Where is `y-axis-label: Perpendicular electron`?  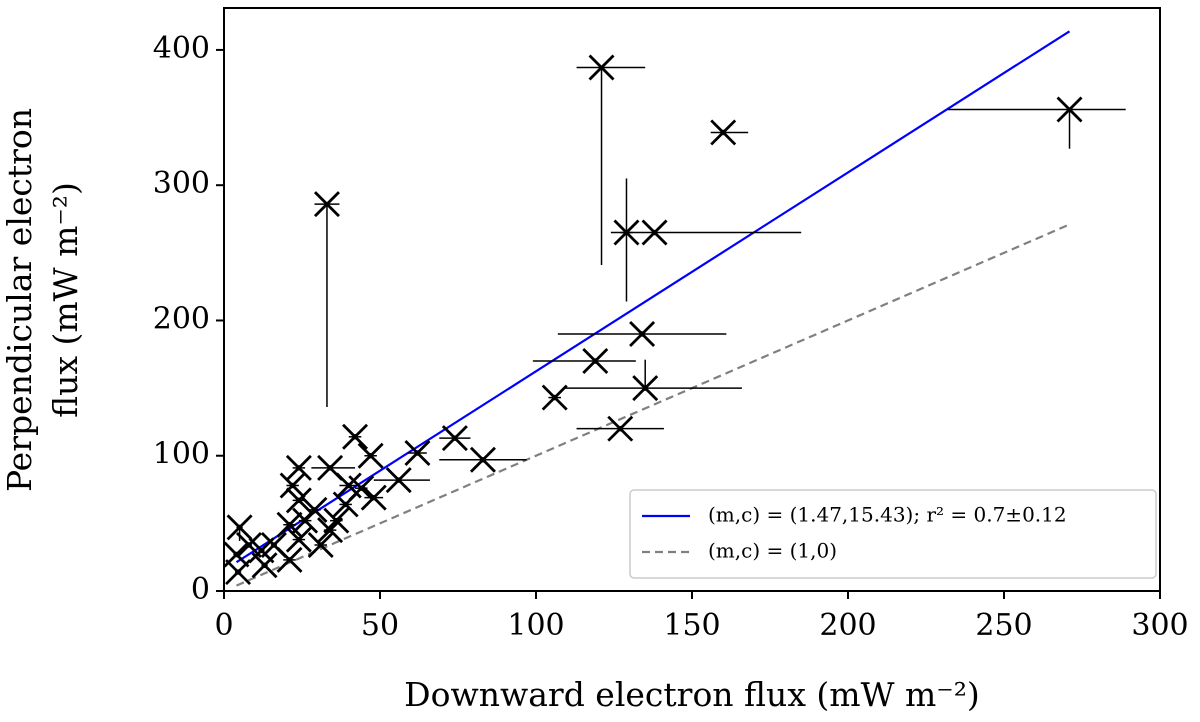 y-axis-label: Perpendicular electron is located at coordinates (19, 300).